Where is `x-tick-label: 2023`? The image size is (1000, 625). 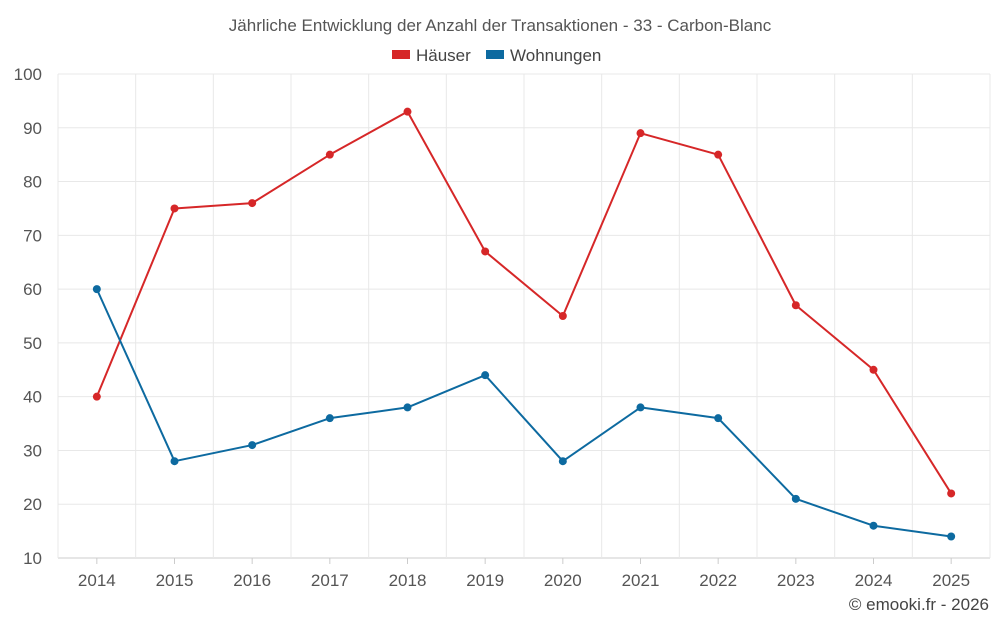
x-tick-label: 2023 is located at coordinates (796, 580).